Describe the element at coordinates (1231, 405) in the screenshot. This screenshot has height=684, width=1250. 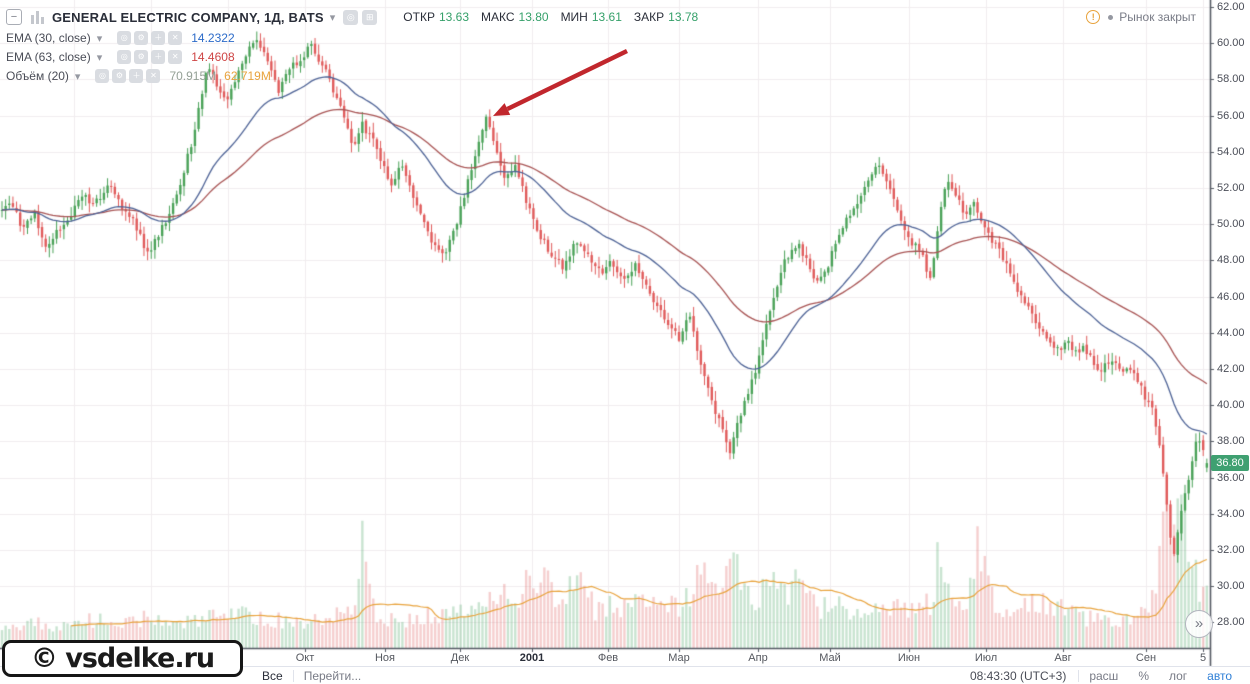
I see `price-tick-label: 40.00` at that location.